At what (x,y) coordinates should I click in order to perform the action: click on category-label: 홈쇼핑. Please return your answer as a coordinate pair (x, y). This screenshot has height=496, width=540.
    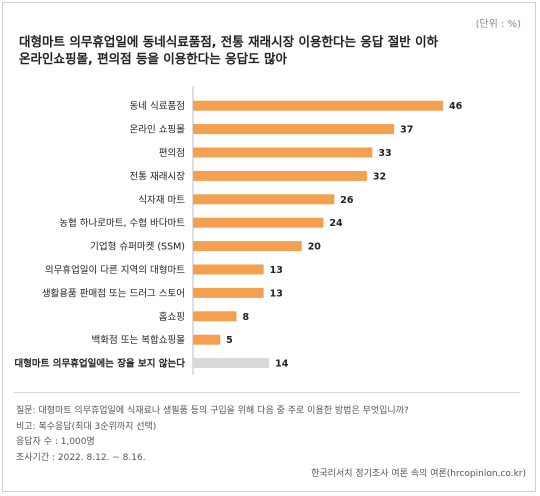
    Looking at the image, I should click on (172, 317).